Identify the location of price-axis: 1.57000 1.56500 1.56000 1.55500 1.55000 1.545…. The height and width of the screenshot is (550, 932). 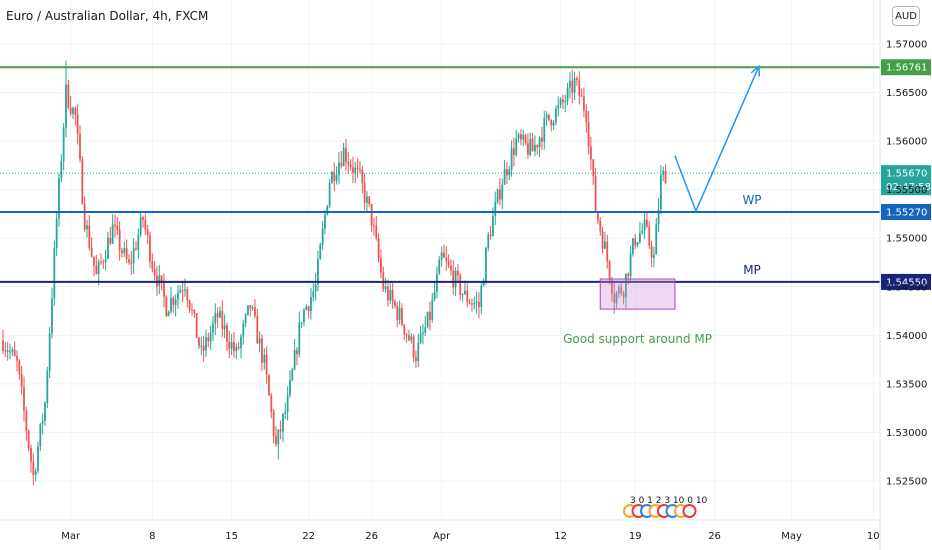
(903, 275).